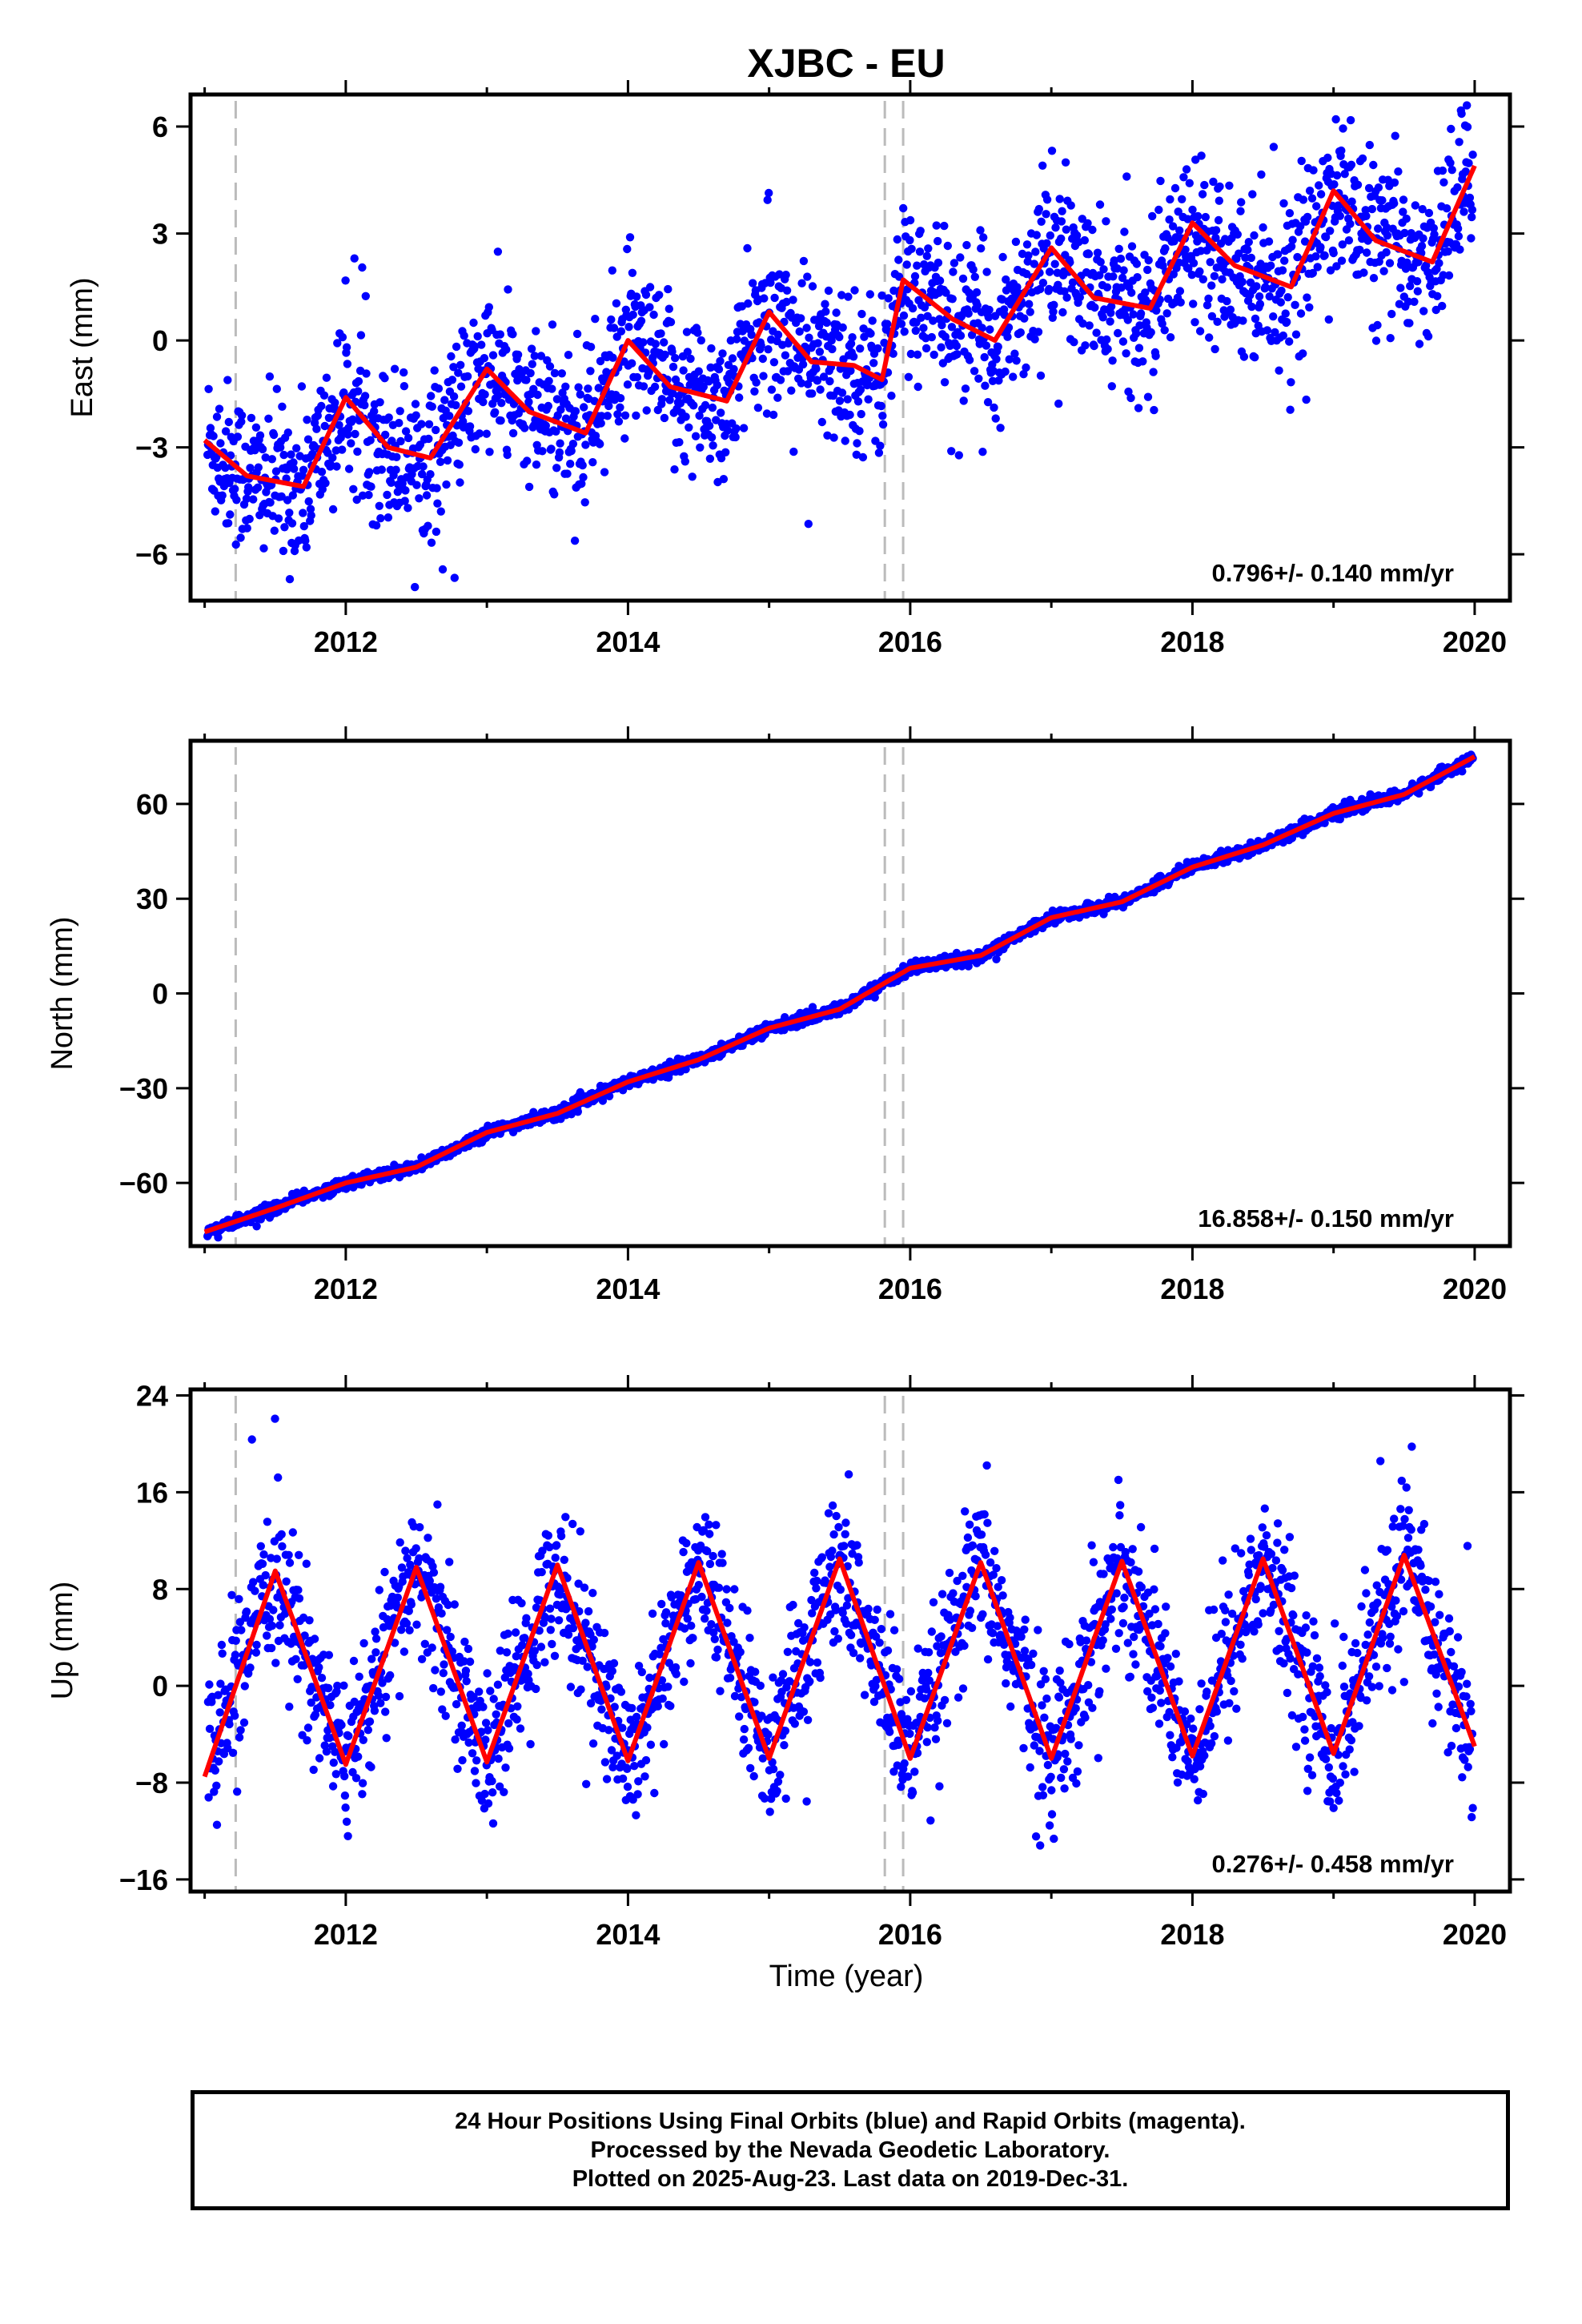 The height and width of the screenshot is (2324, 1582). Describe the element at coordinates (346, 641) in the screenshot. I see `x-tick-label: 2012` at that location.